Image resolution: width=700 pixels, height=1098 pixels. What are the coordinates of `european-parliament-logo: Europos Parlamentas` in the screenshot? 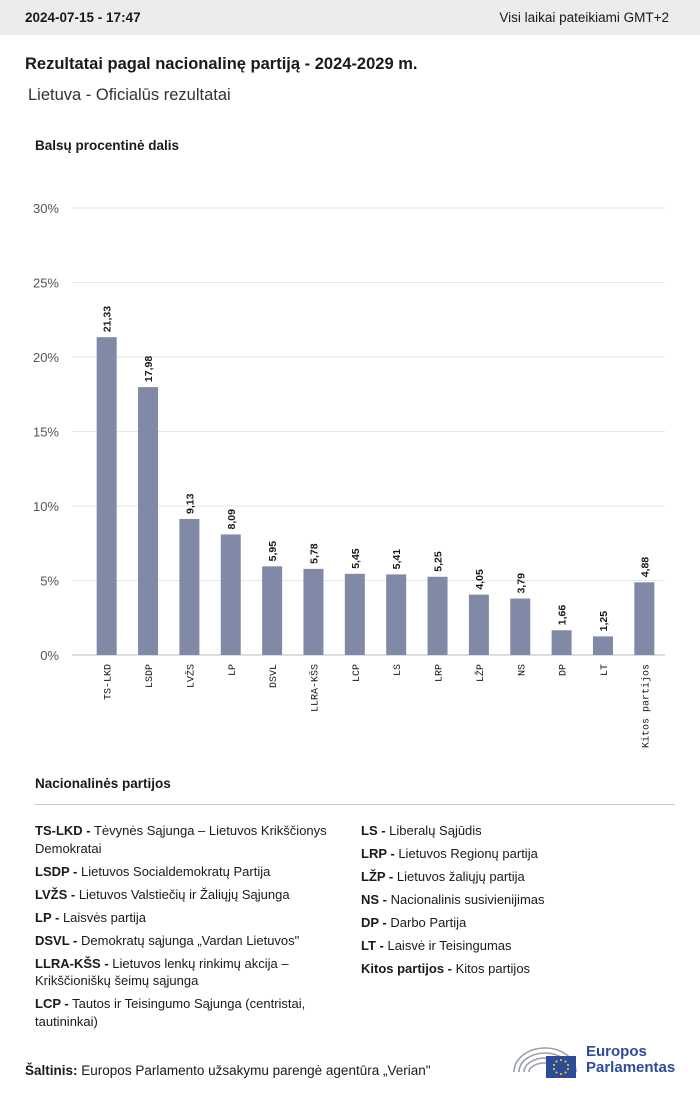 It's located at (593, 1060).